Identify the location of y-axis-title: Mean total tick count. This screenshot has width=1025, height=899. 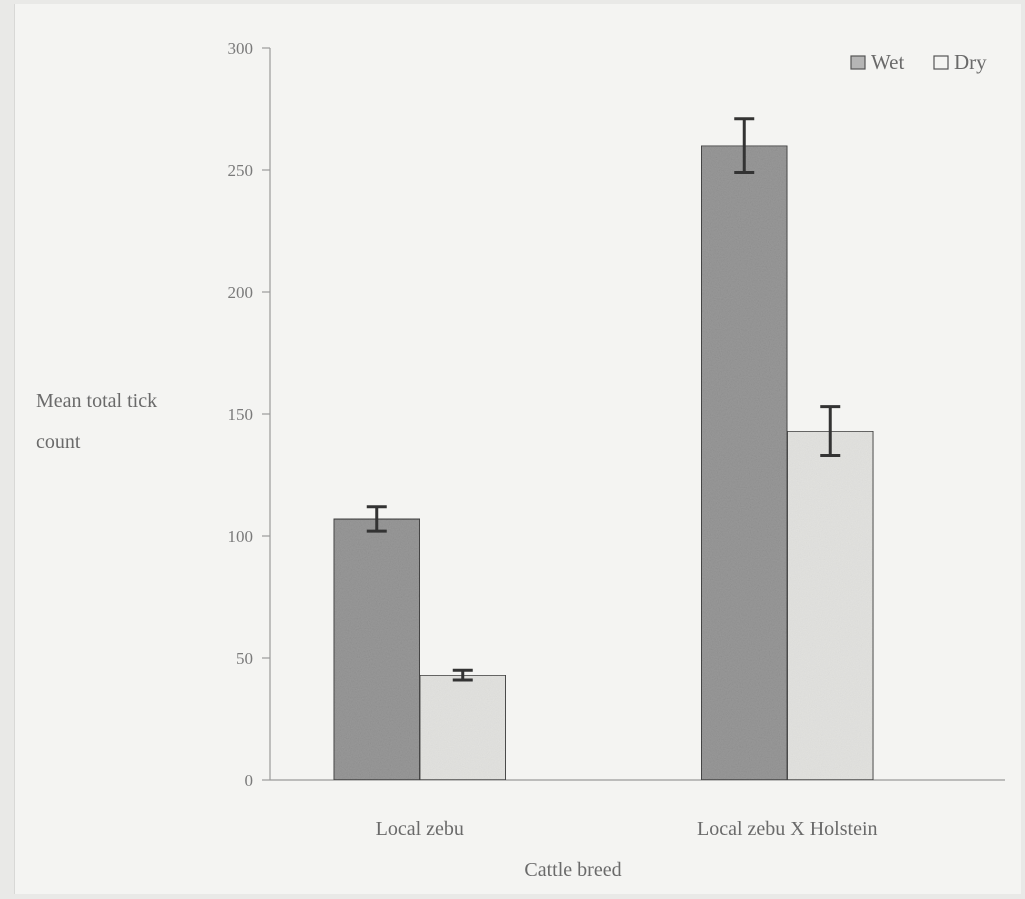
(96, 421).